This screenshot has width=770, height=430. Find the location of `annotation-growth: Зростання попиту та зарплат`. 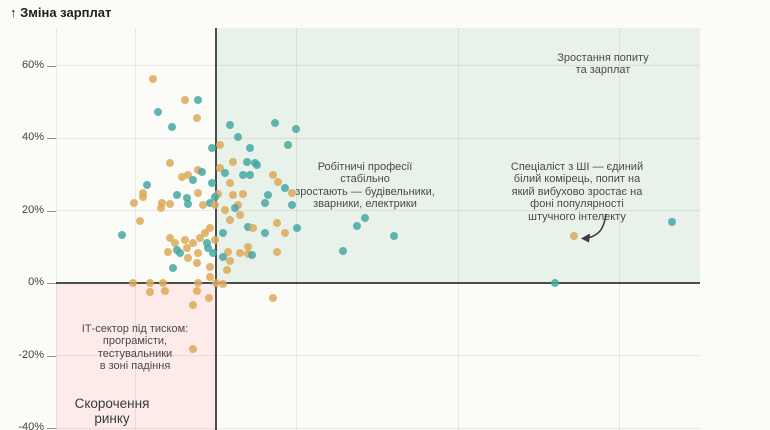

annotation-growth: Зростання попиту та зарплат is located at coordinates (603, 64).